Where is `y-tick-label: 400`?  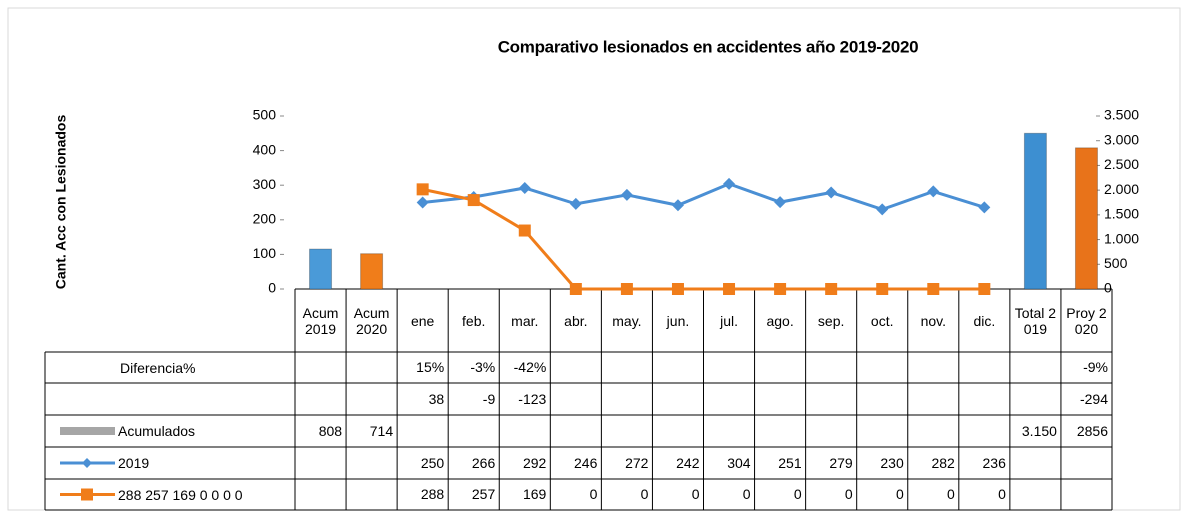 y-tick-label: 400 is located at coordinates (265, 149).